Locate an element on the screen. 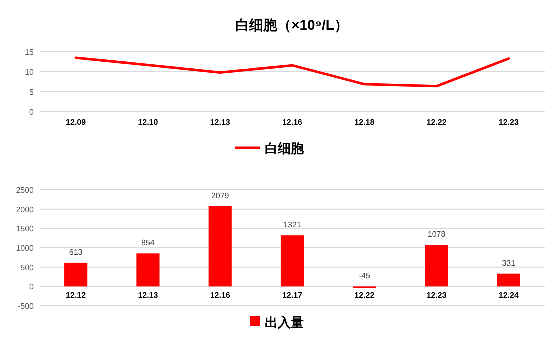 This screenshot has height=346, width=555. data-label: 613 is located at coordinates (76, 252).